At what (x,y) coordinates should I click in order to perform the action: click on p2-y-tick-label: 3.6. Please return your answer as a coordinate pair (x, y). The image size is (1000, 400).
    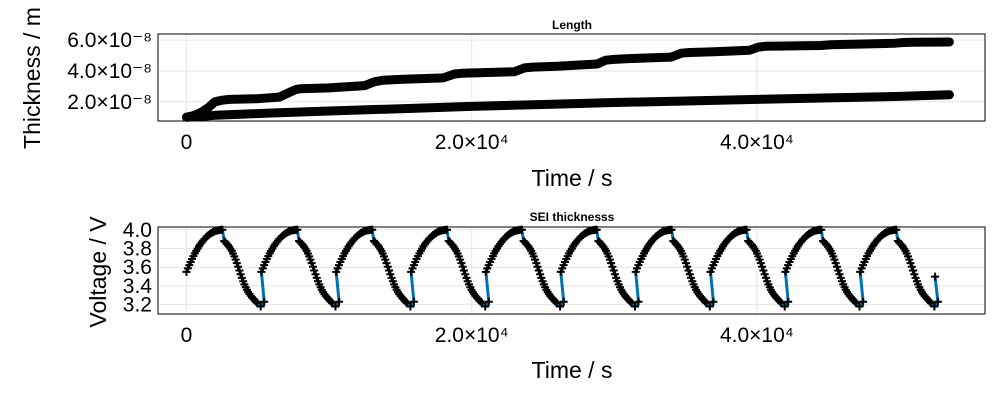
    Looking at the image, I should click on (137, 267).